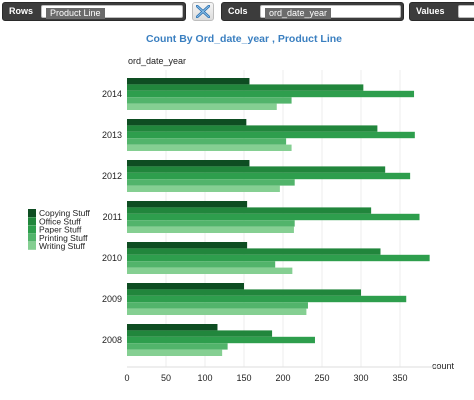 Image resolution: width=474 pixels, height=400 pixels. I want to click on bar-2013-office-stuff, so click(252, 128).